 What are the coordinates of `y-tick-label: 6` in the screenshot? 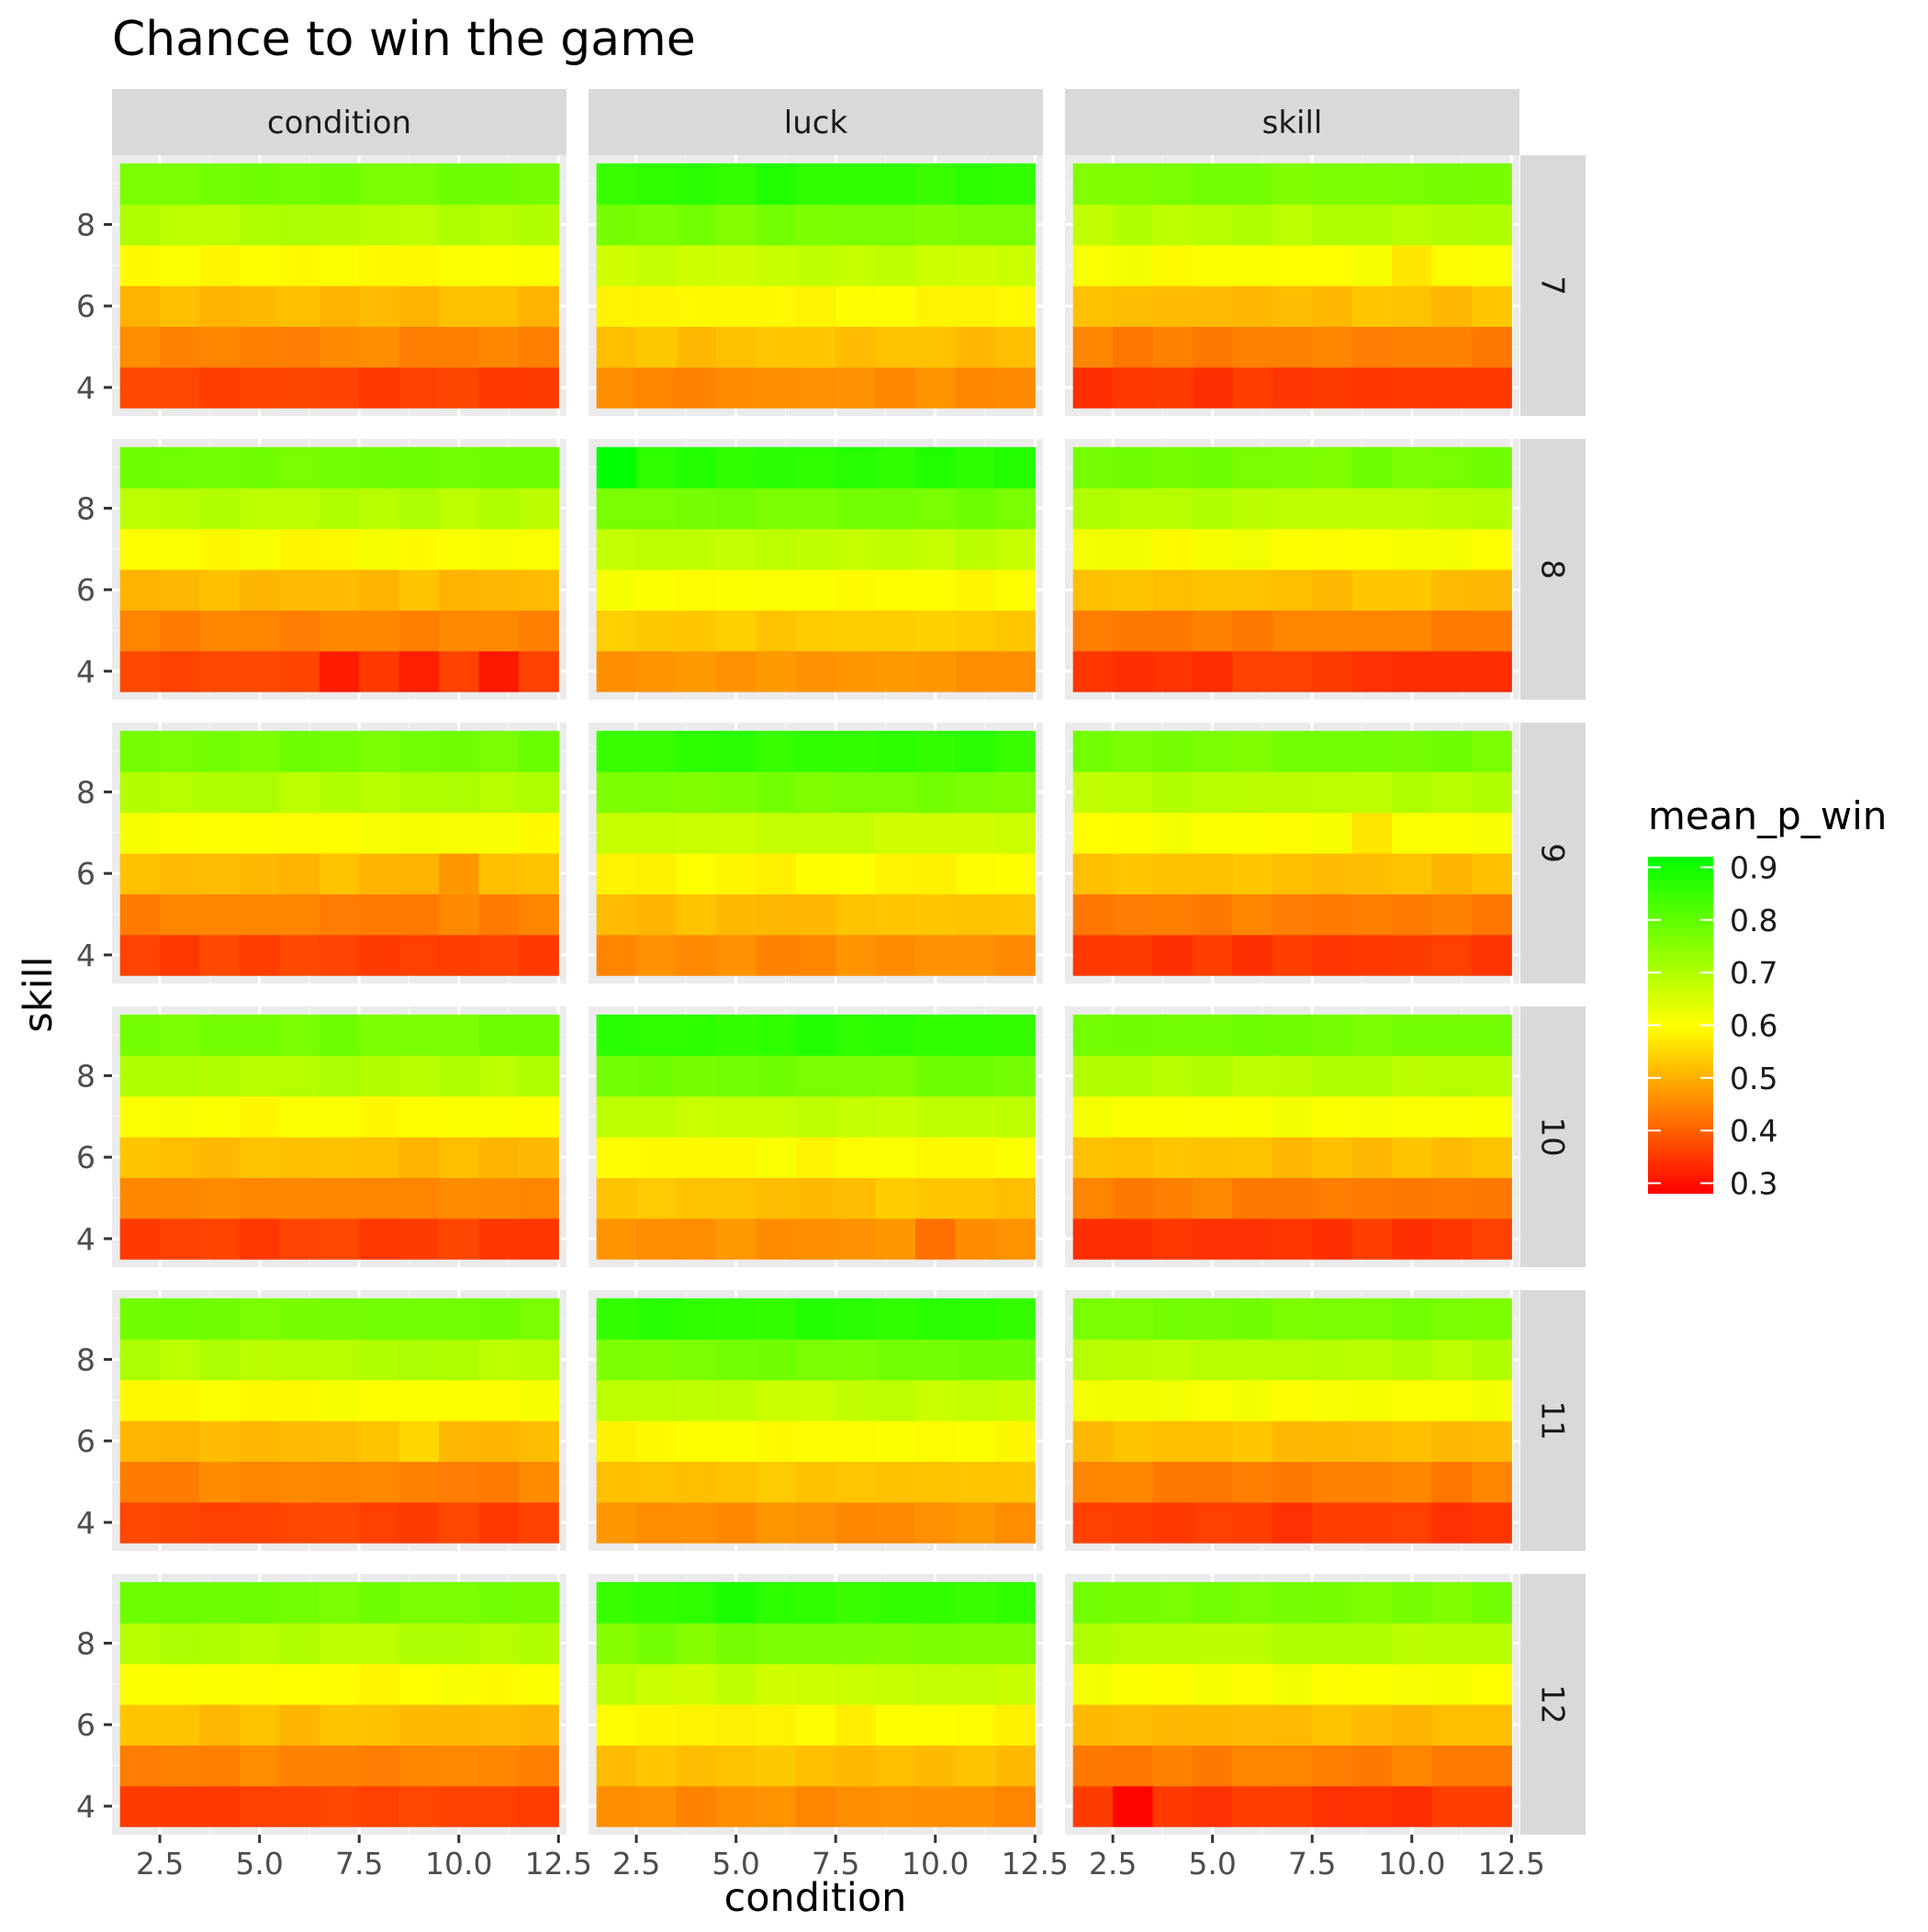 It's located at (85, 590).